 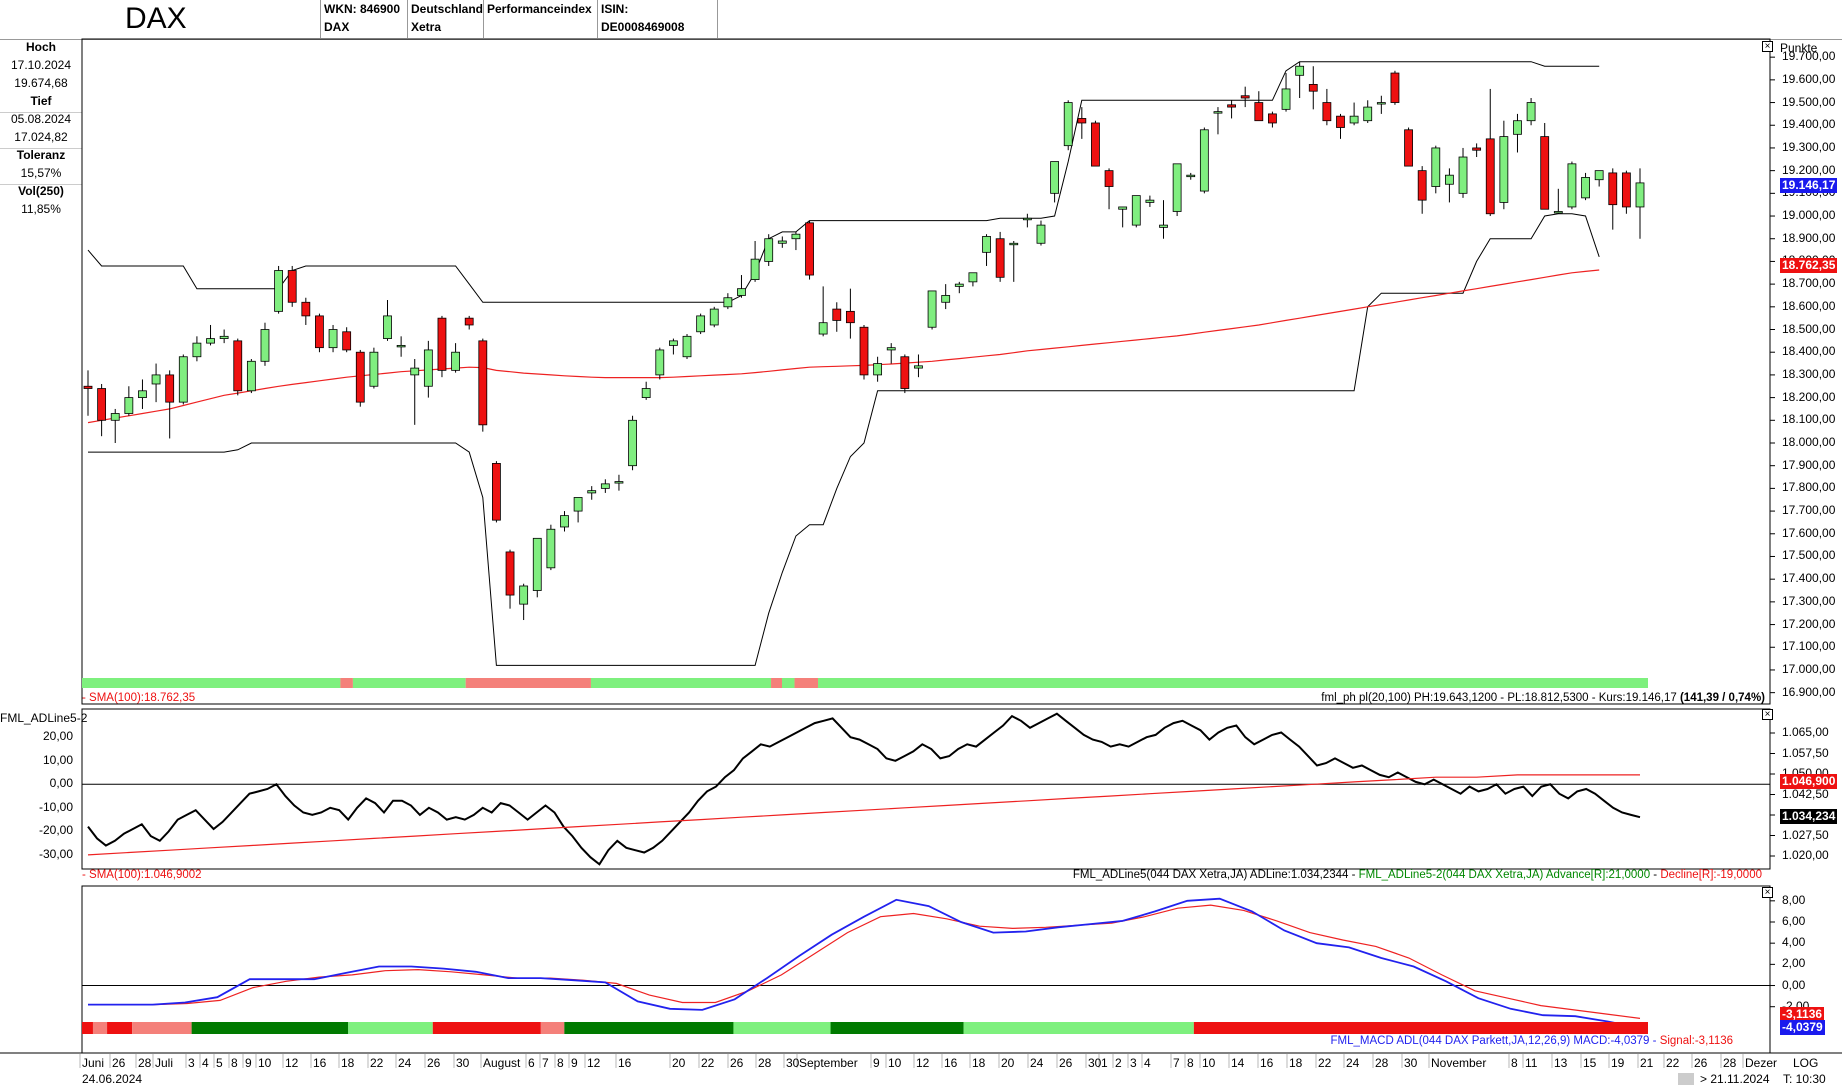 I want to click on macd-signal-tag: -3,1136, so click(x=1802, y=1014).